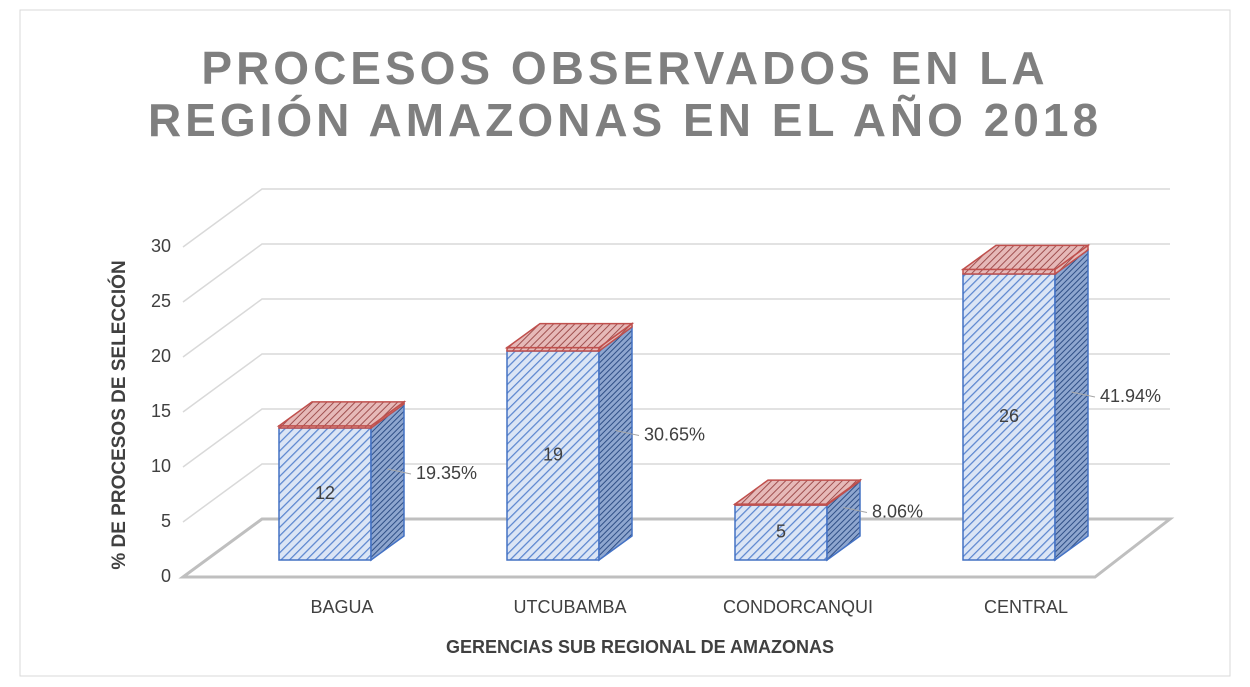  Describe the element at coordinates (166, 576) in the screenshot. I see `y-tick-label: 0` at that location.